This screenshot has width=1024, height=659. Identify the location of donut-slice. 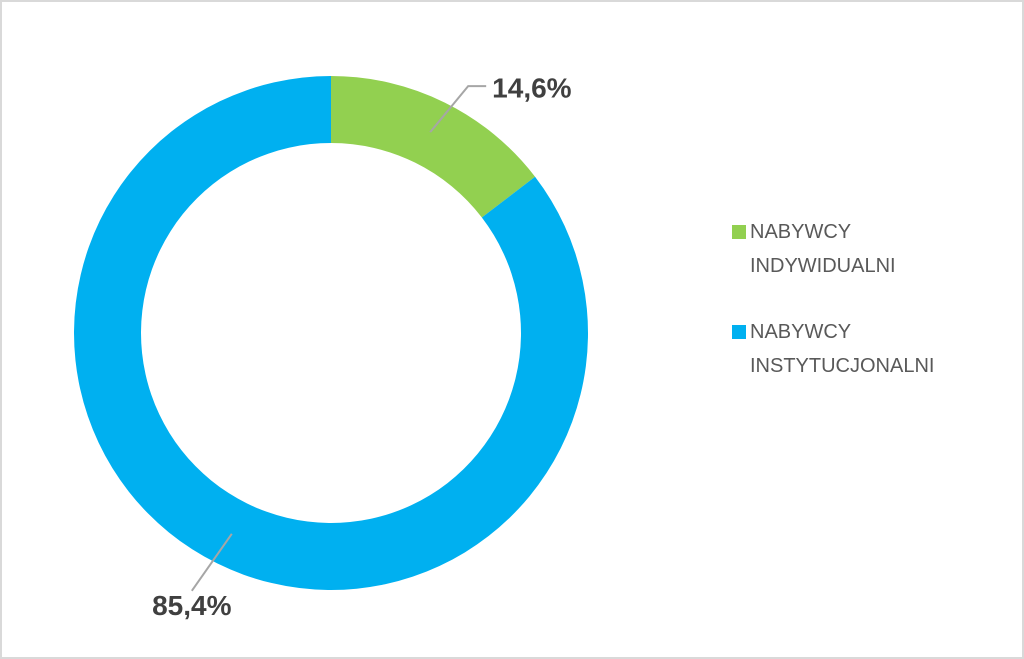
(433, 147).